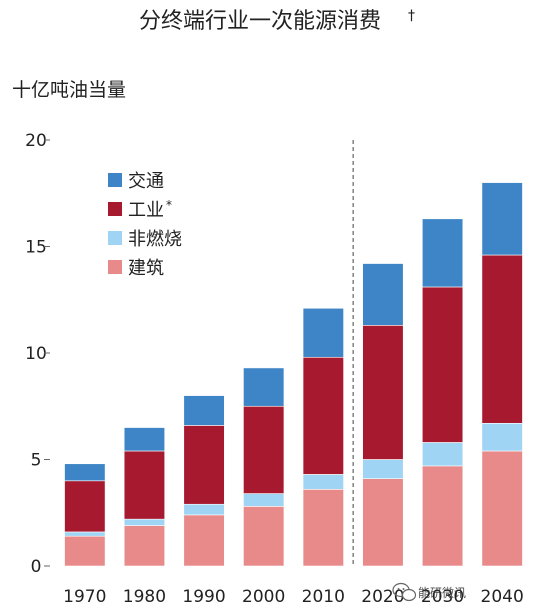 Image resolution: width=543 pixels, height=616 pixels. What do you see at coordinates (36, 567) in the screenshot?
I see `y-tick-label: 0` at bounding box center [36, 567].